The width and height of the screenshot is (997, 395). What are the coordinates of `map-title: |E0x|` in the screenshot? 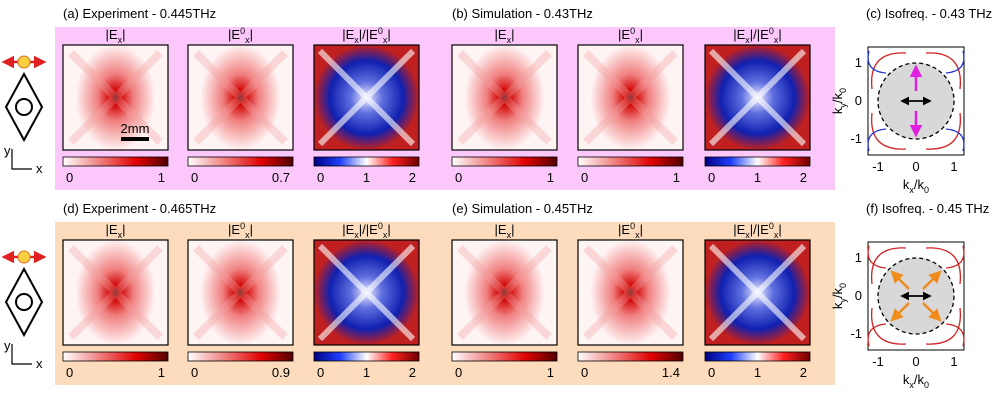 It's located at (630, 35).